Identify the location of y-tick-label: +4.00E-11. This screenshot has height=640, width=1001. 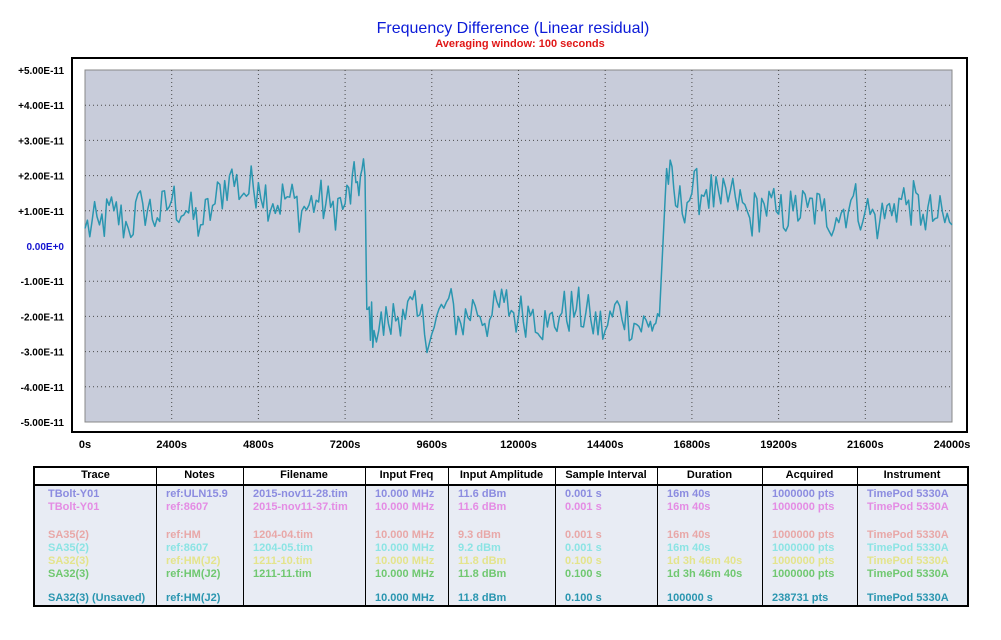
(41, 106).